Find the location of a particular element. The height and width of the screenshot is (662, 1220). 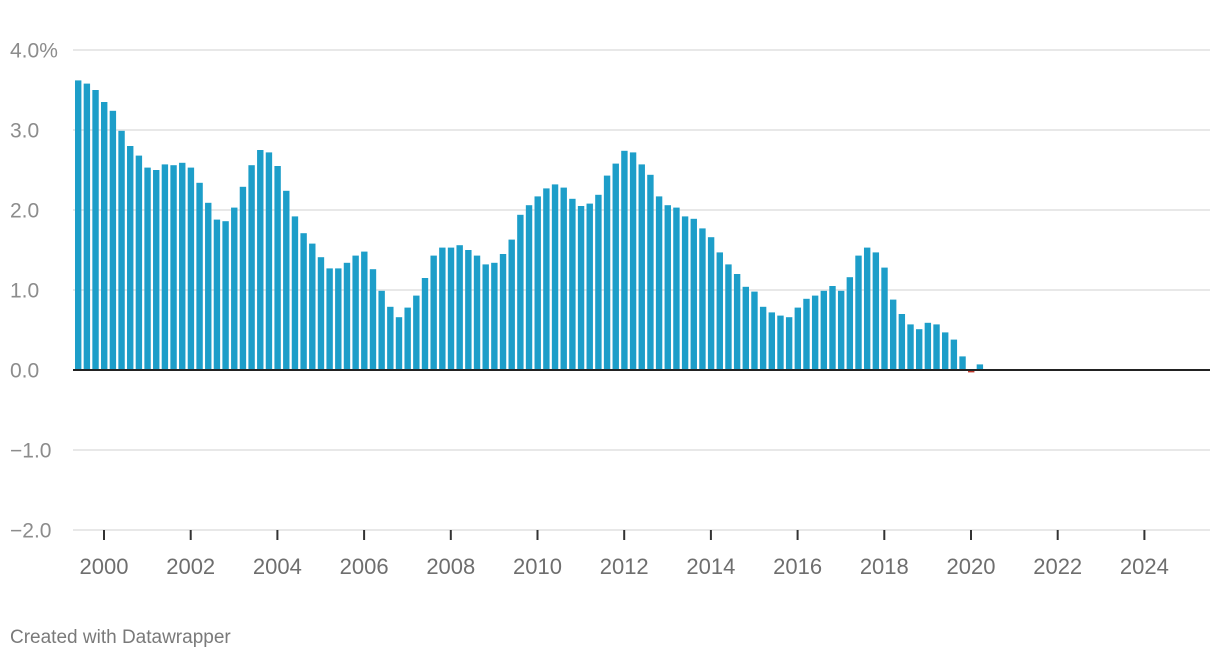

y-tick-label: 0.0 is located at coordinates (24, 371).